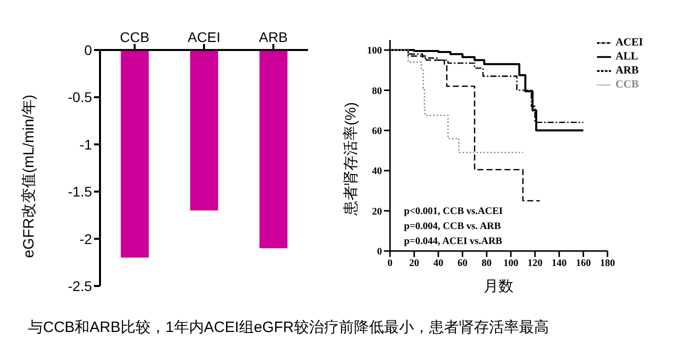 Image resolution: width=680 pixels, height=339 pixels. Describe the element at coordinates (627, 84) in the screenshot. I see `legend-label: CCB` at that location.